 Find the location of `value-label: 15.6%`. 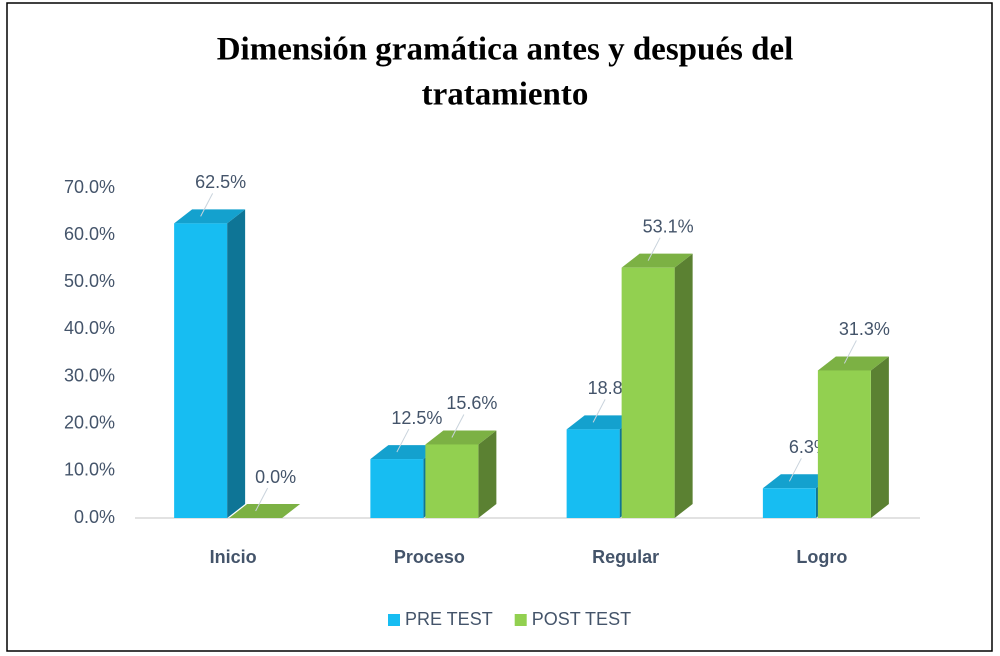

value-label: 15.6% is located at coordinates (471, 403).